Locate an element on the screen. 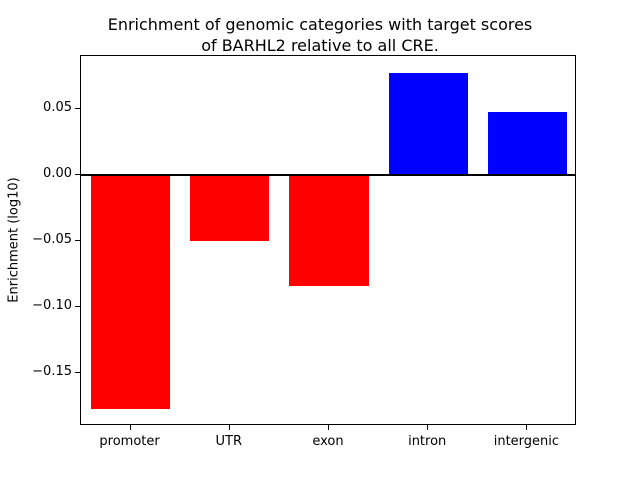 This screenshot has height=480, width=640. x-tick-label-intergenic: intergenic is located at coordinates (526, 441).